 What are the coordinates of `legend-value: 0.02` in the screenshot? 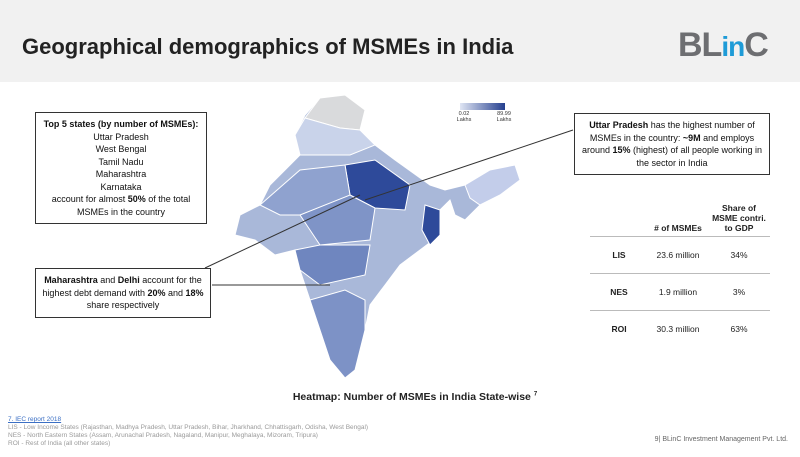 It's located at (464, 114).